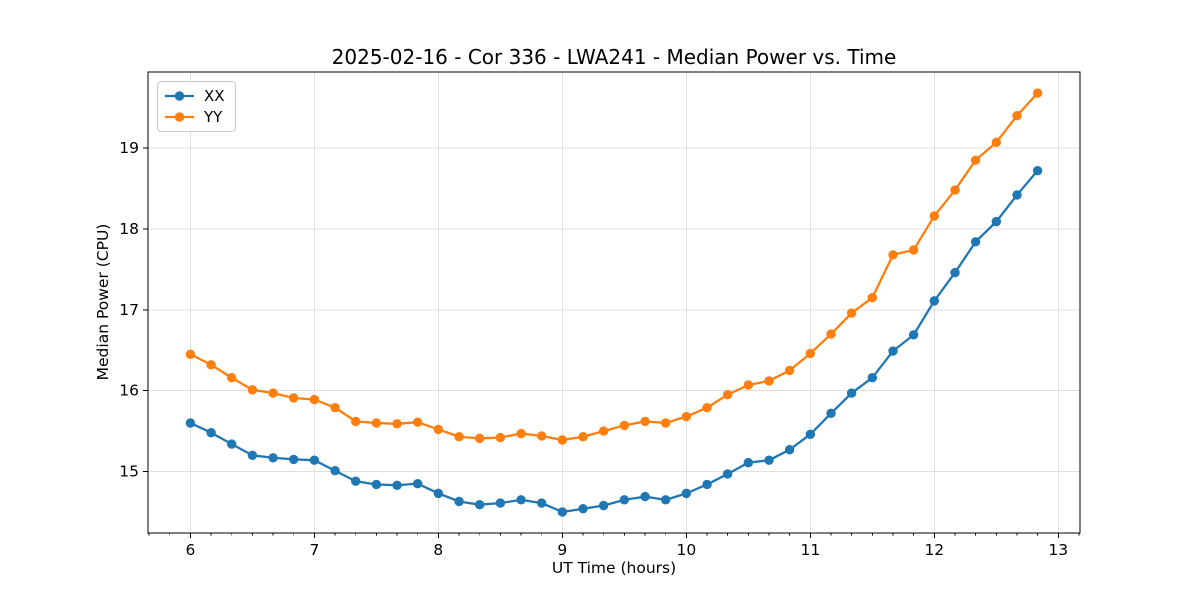 Image resolution: width=1200 pixels, height=600 pixels. Describe the element at coordinates (314, 550) in the screenshot. I see `x-tick-label: 7` at that location.